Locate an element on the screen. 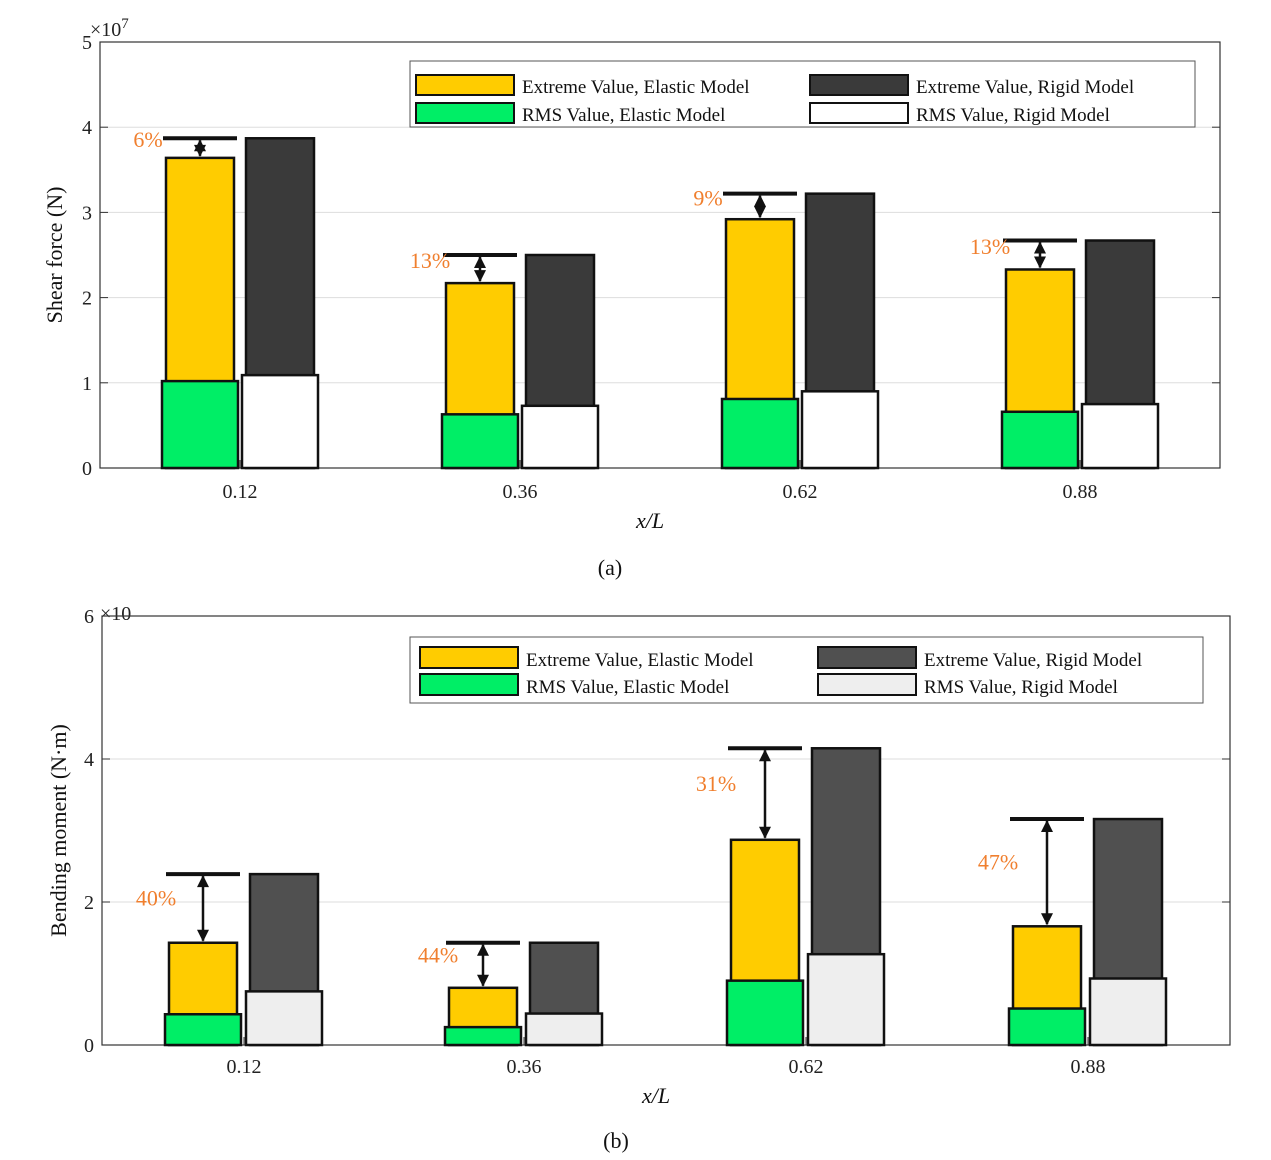  exponent-label: ×10⁷ is located at coordinates (109, 28).